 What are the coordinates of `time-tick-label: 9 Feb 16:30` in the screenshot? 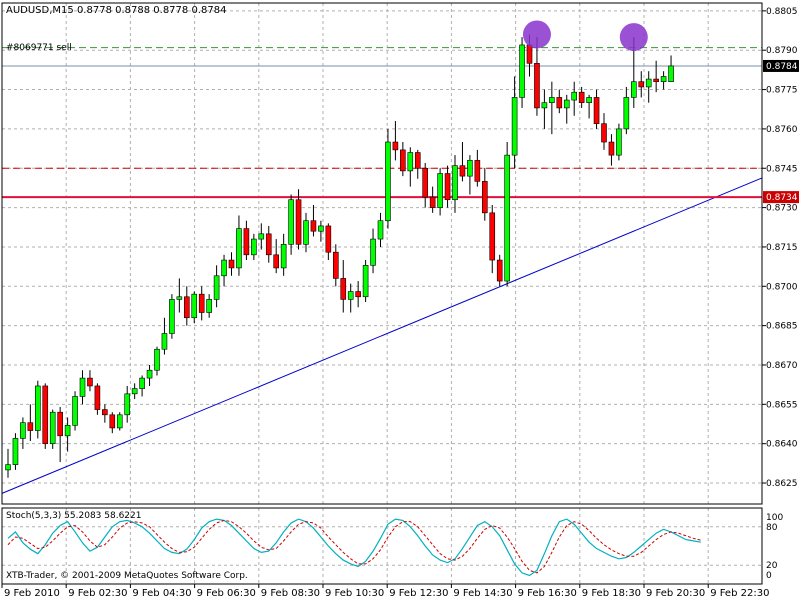 It's located at (547, 593).